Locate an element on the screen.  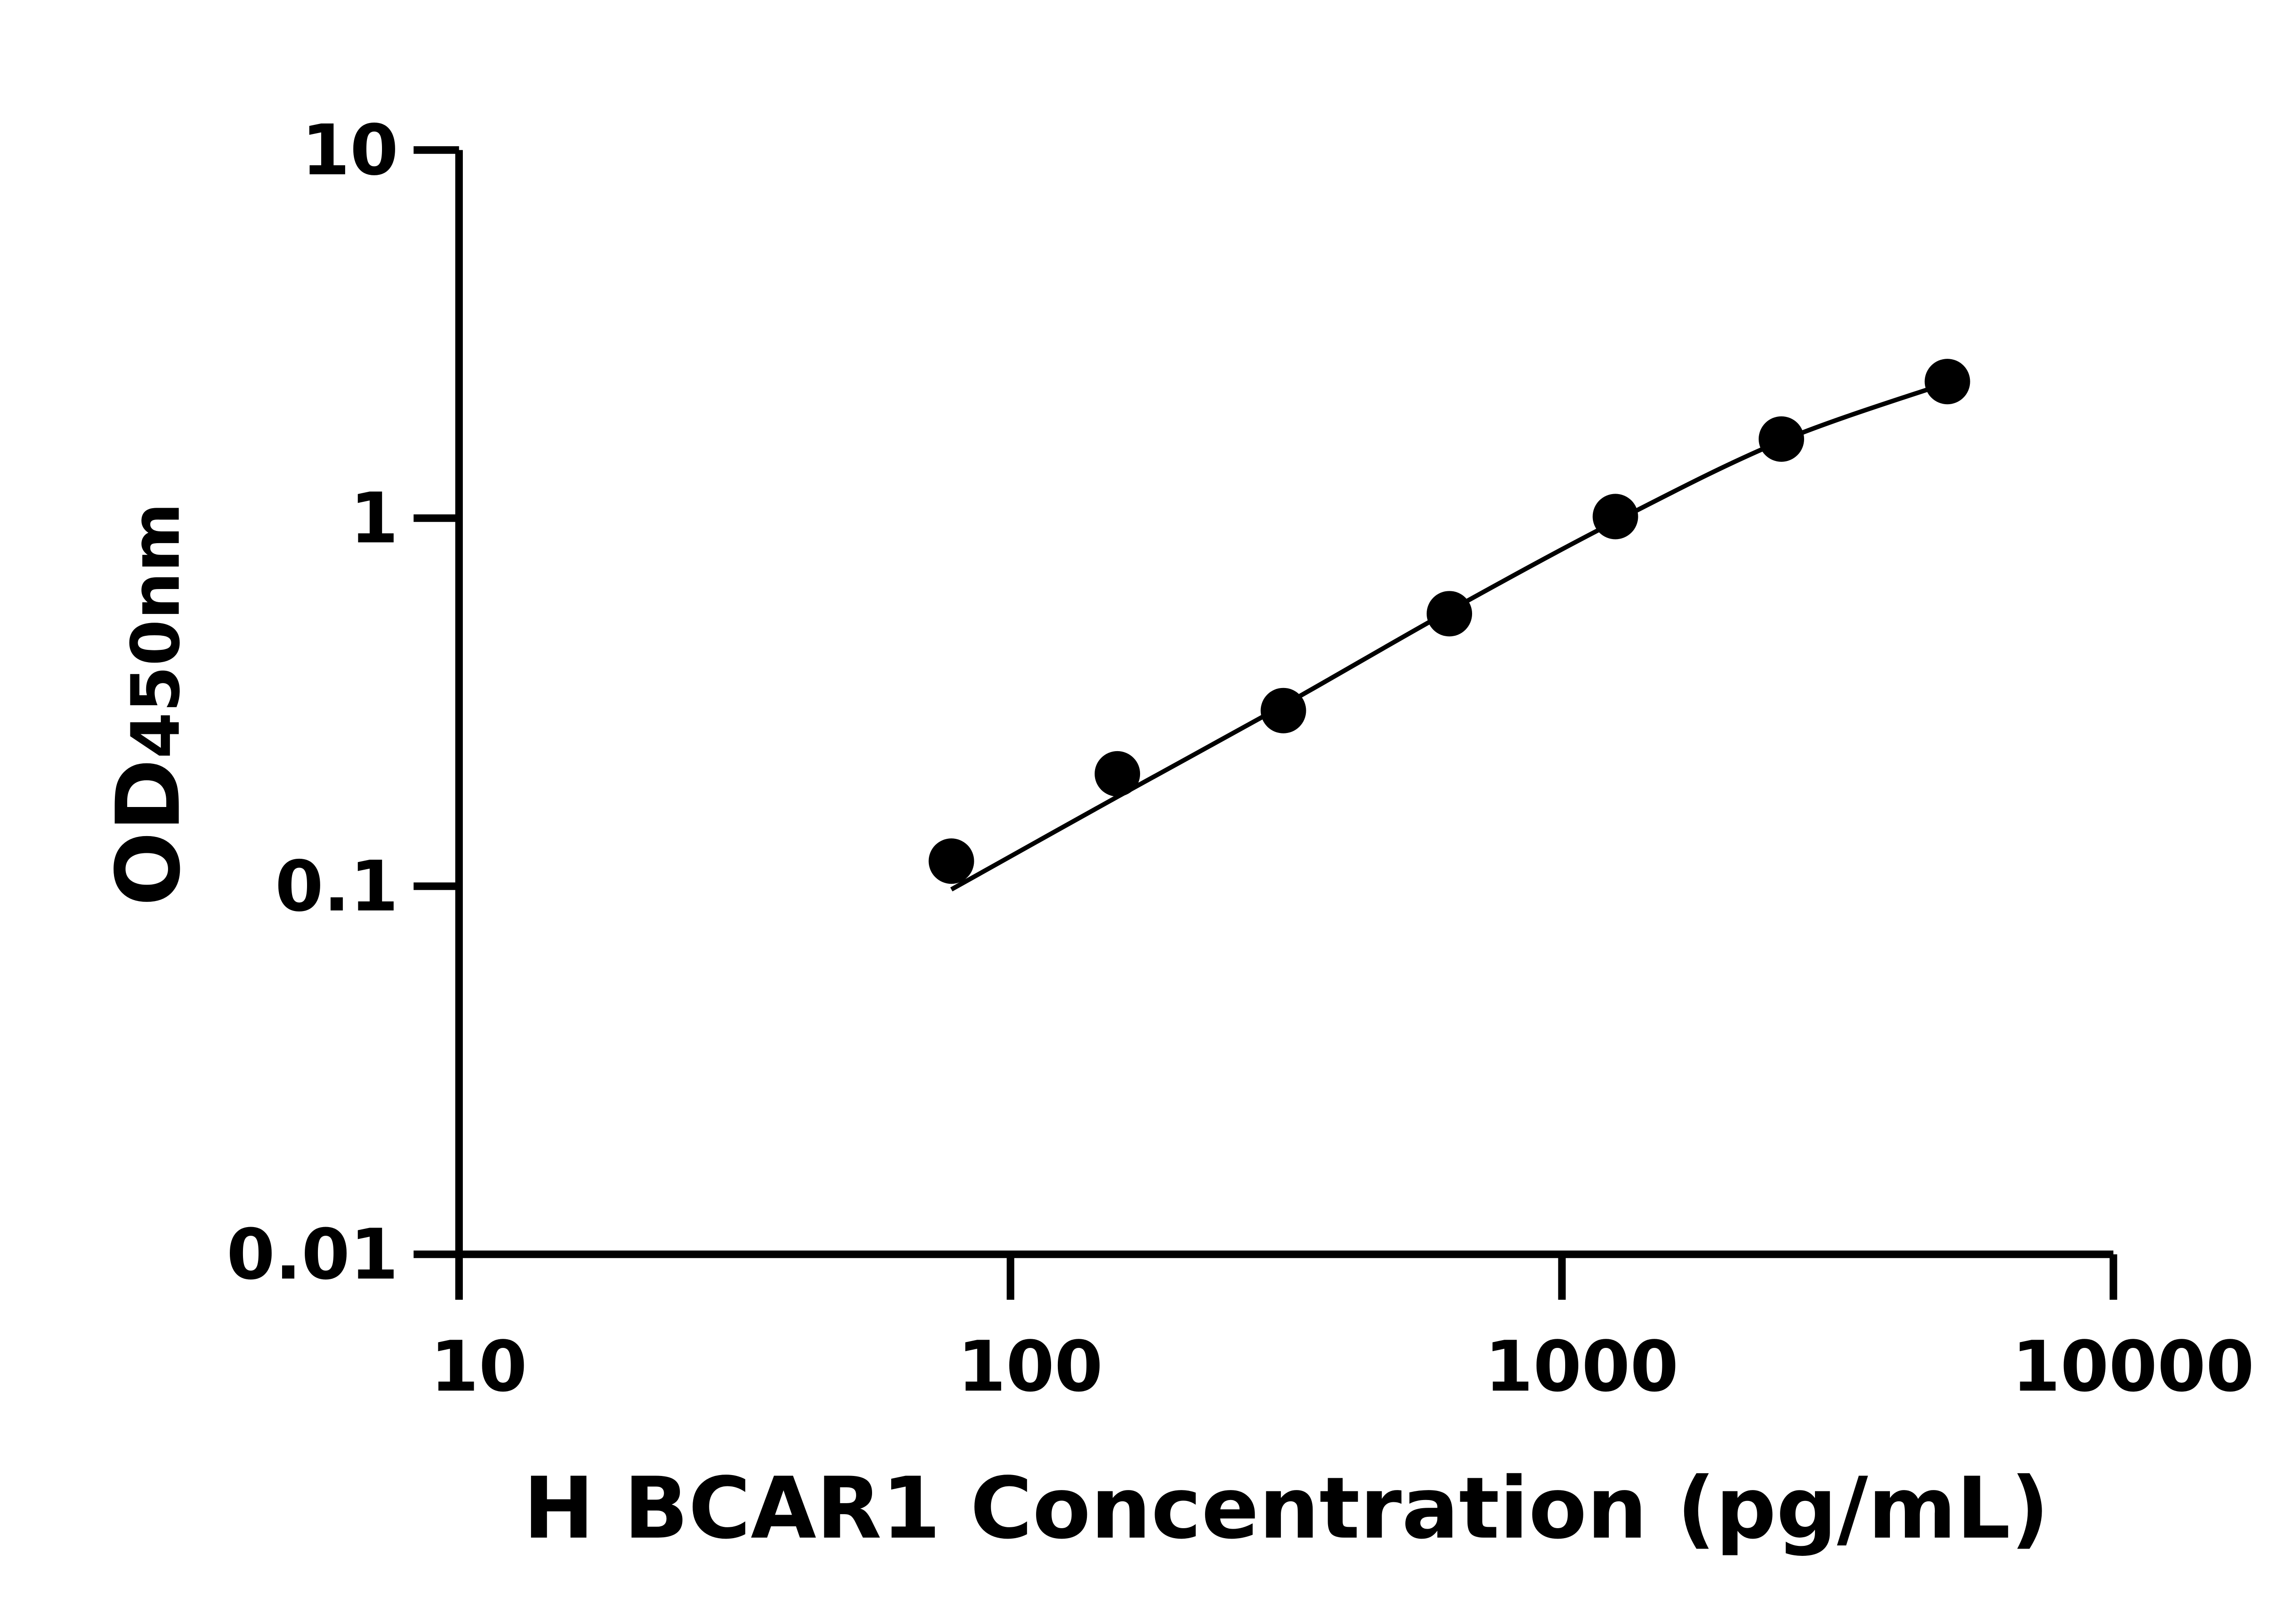
y-tick-label: 10 is located at coordinates (350, 150).